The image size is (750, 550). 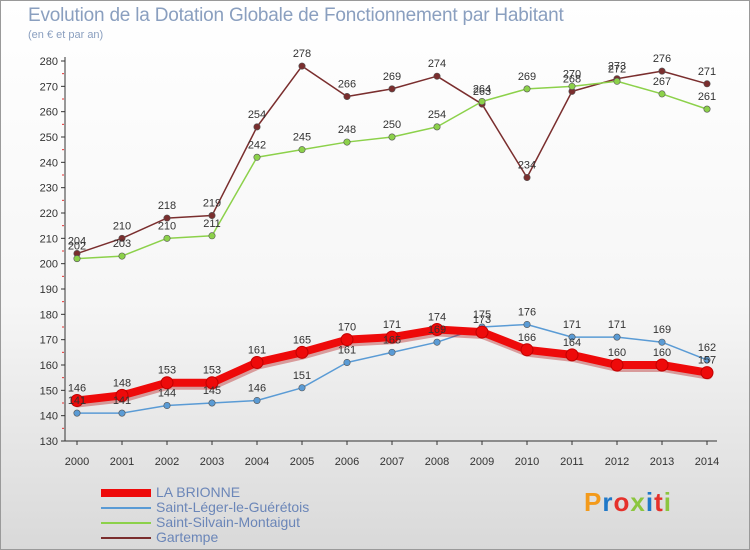 What do you see at coordinates (527, 166) in the screenshot?
I see `data-label: 234` at bounding box center [527, 166].